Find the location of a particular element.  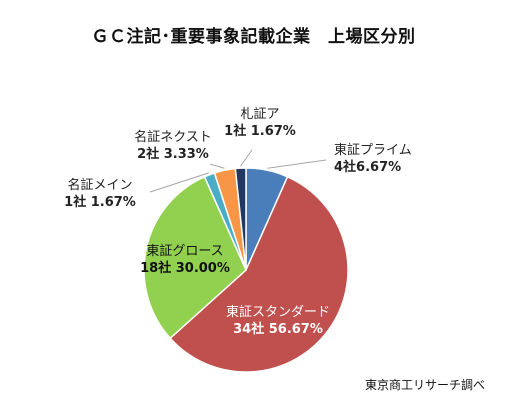

slice-sassho-ambitious is located at coordinates (240, 219).